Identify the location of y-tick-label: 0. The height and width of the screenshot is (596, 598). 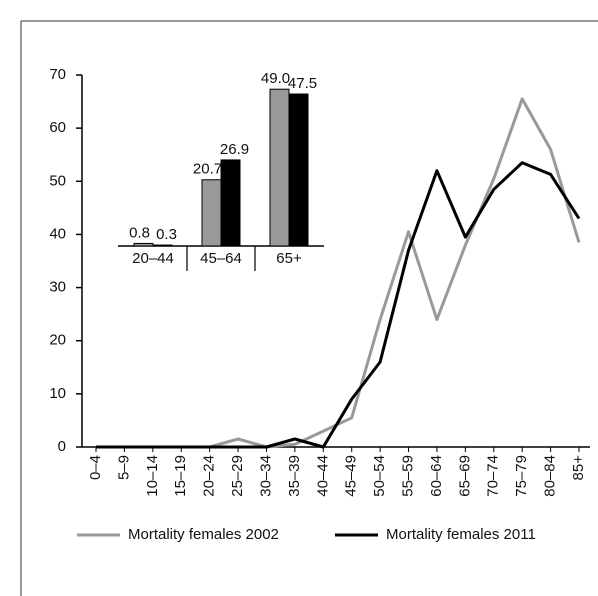
(62, 446).